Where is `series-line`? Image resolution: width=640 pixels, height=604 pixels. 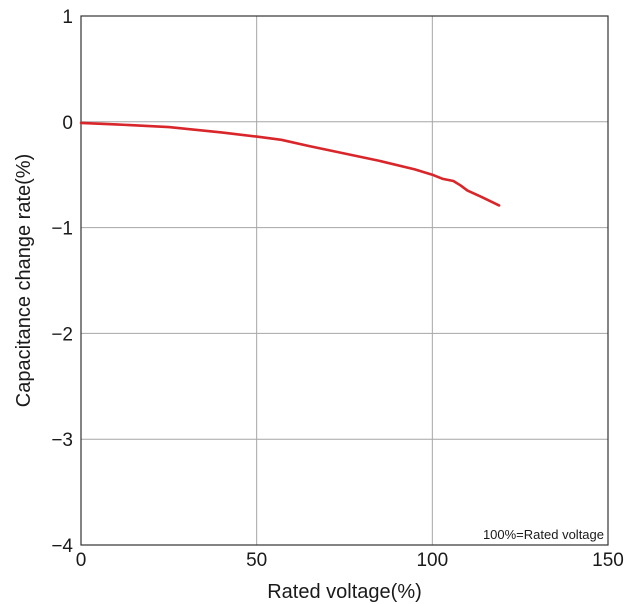 series-line is located at coordinates (290, 164).